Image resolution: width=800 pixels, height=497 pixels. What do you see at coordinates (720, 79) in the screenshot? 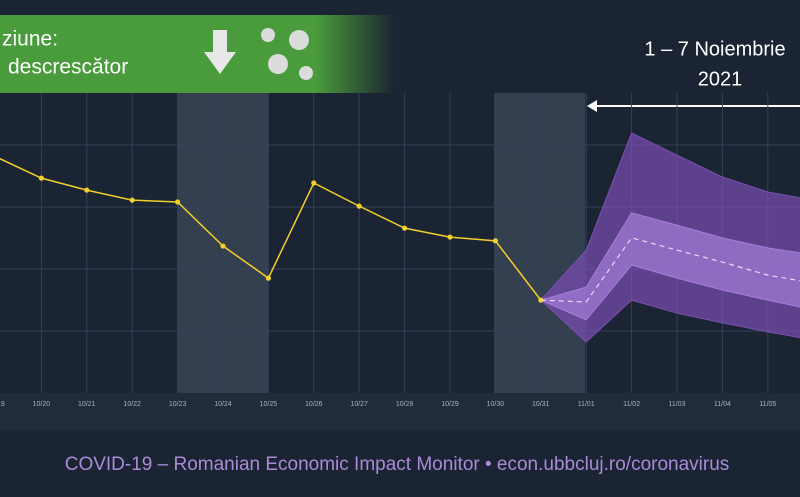
I see `period-year: 2021` at bounding box center [720, 79].